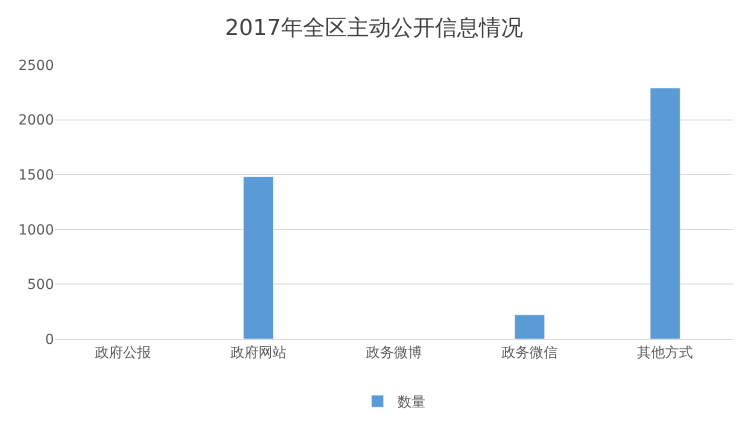 The height and width of the screenshot is (430, 748). I want to click on y-tick-label: 0, so click(49, 340).